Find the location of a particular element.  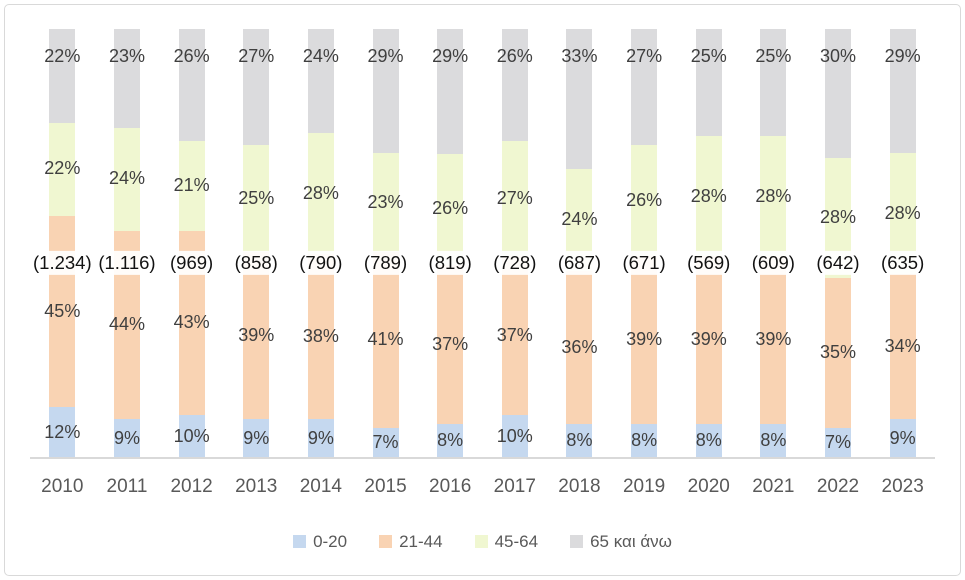

x-axis-label: 2012 is located at coordinates (191, 486).